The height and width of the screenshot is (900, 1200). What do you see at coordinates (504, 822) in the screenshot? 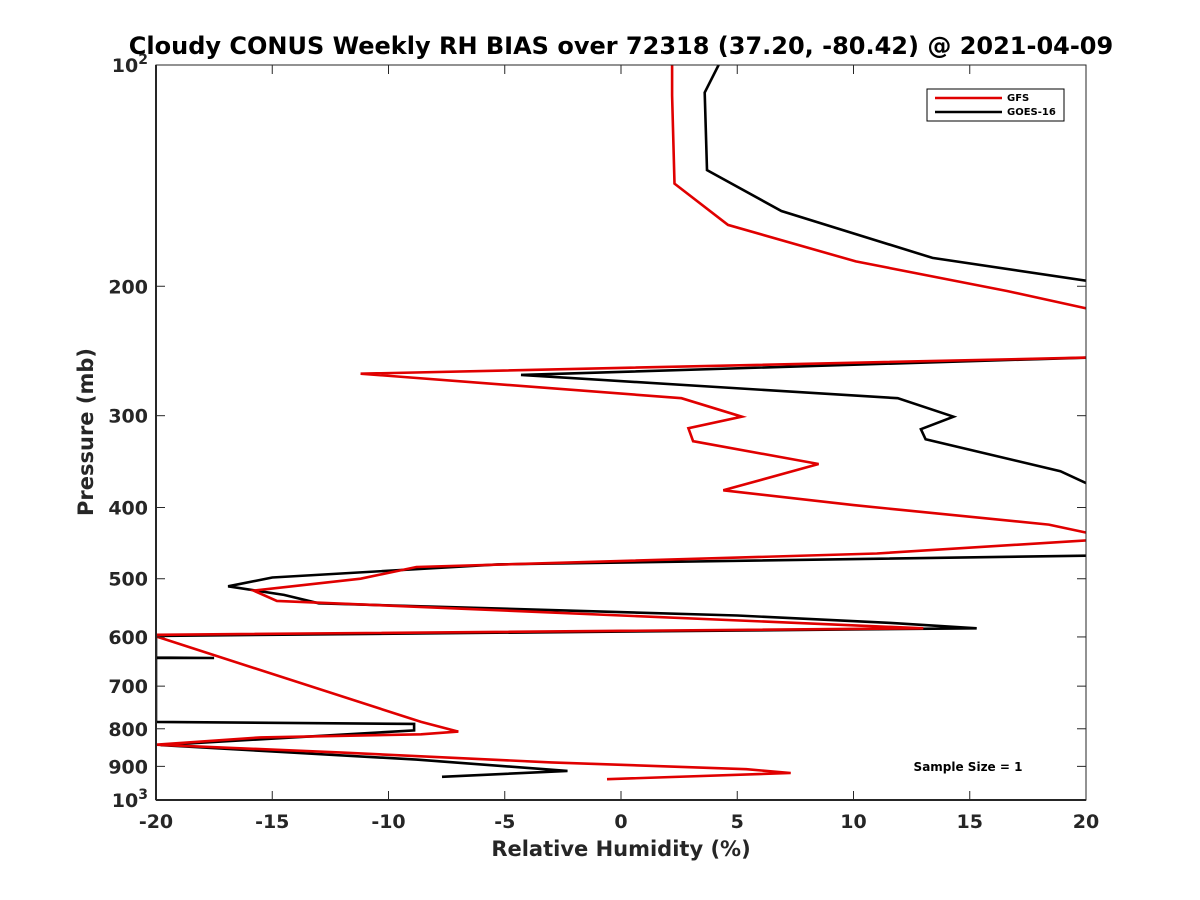
I see `x-tick-label: -5` at bounding box center [504, 822].